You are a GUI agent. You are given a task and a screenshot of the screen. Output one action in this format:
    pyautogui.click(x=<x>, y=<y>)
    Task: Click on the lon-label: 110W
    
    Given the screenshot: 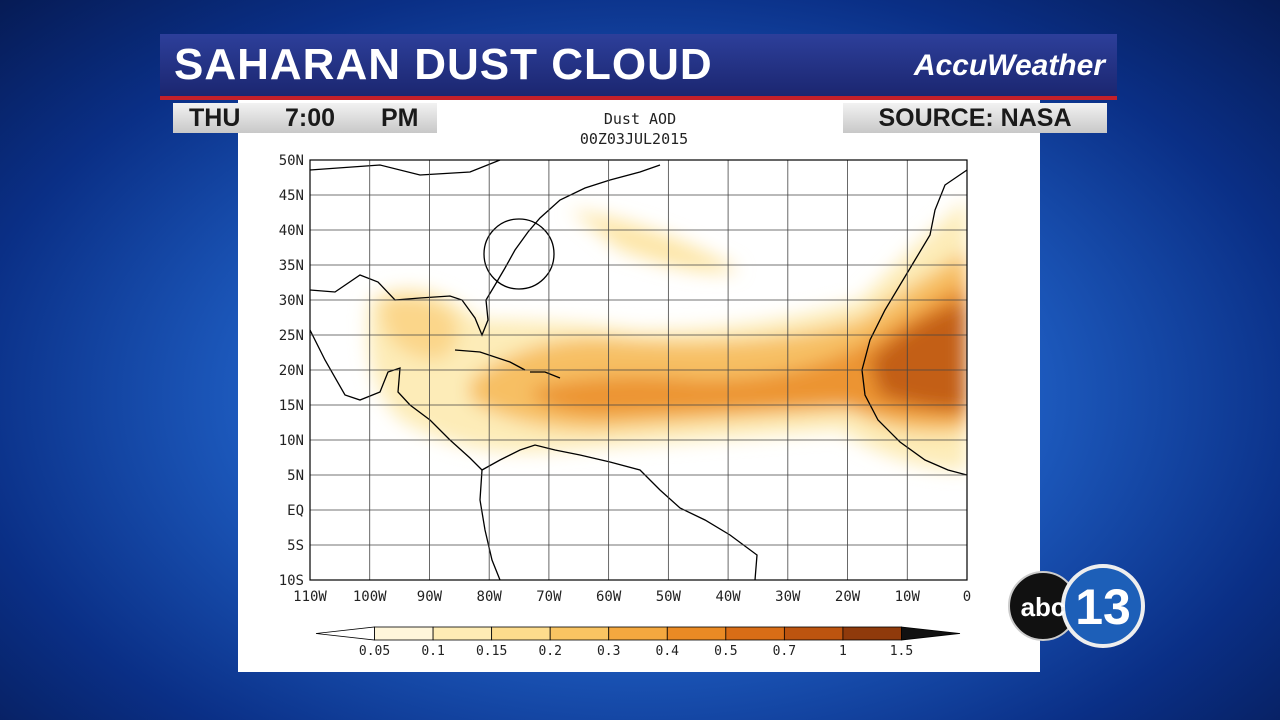 What is the action you would take?
    pyautogui.click(x=310, y=597)
    